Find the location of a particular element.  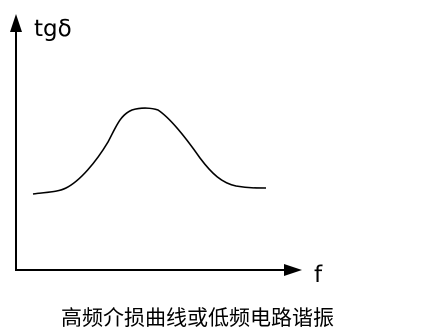

loss-peak-curve is located at coordinates (149, 151).